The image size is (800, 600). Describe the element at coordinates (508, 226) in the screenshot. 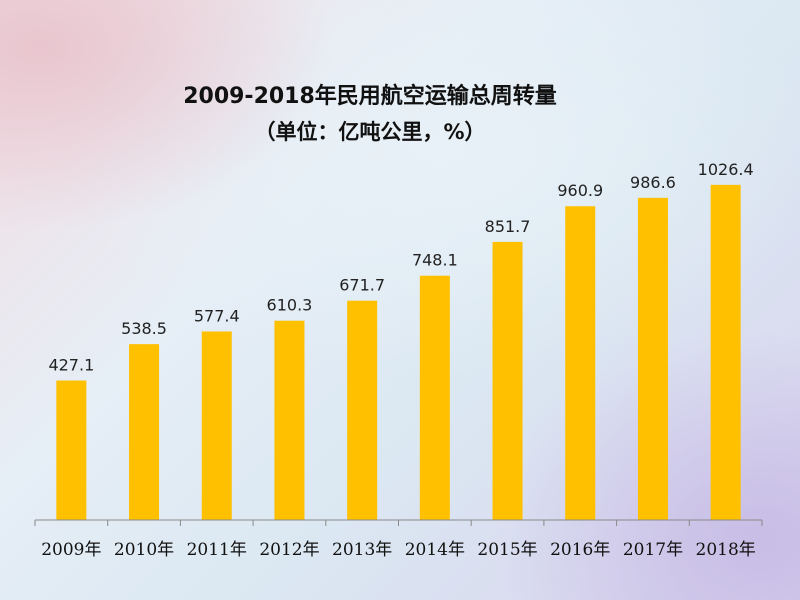

I see `value-label: 851.7` at that location.